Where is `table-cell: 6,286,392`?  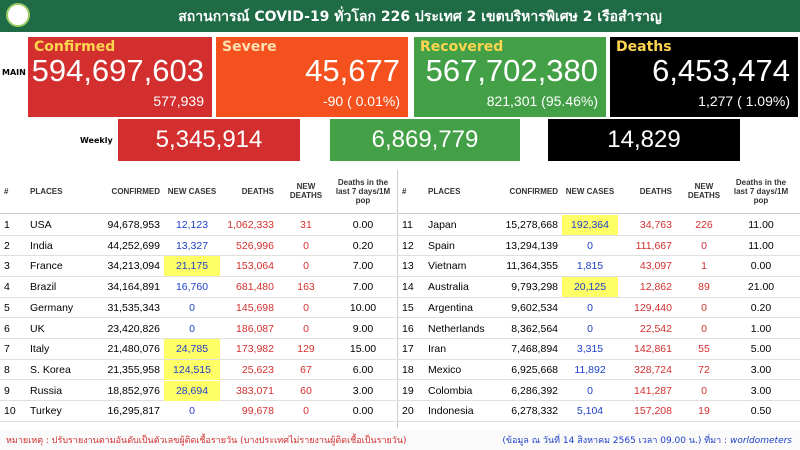
table-cell: 6,286,392 is located at coordinates (534, 390).